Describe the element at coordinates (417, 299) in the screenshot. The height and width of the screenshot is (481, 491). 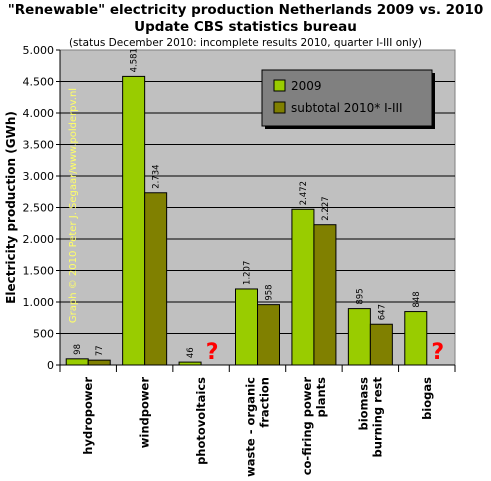
I see `data-label: 848` at that location.